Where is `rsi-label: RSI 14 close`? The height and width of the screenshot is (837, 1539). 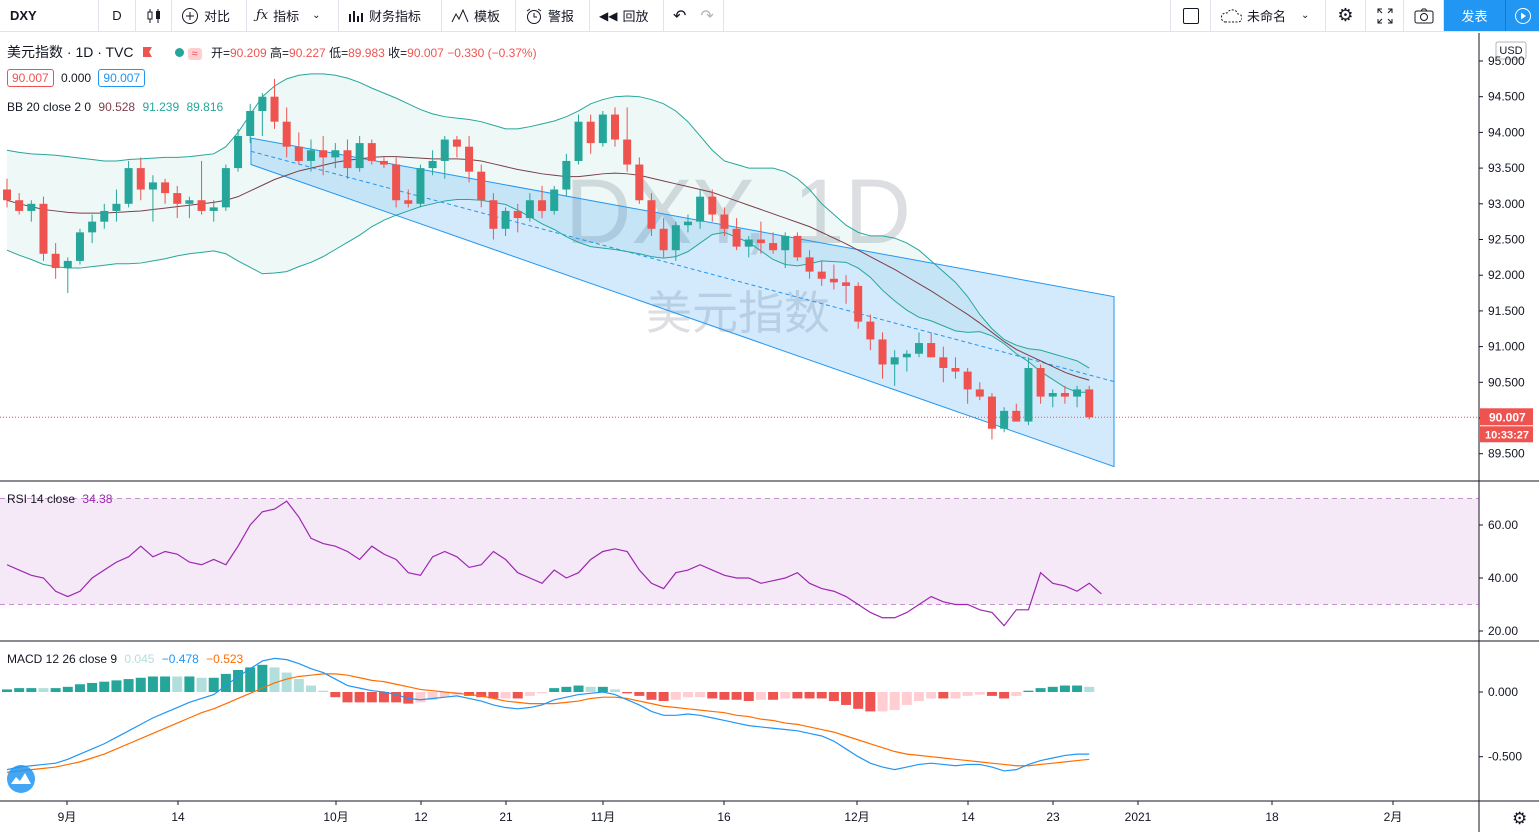
rsi-label: RSI 14 close is located at coordinates (41, 499).